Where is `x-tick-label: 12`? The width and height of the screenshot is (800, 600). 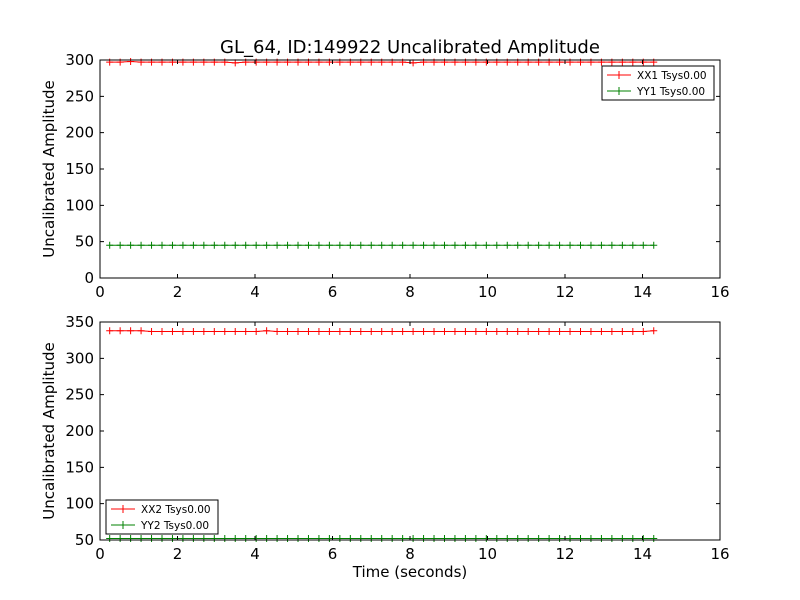 x-tick-label: 12 is located at coordinates (564, 554).